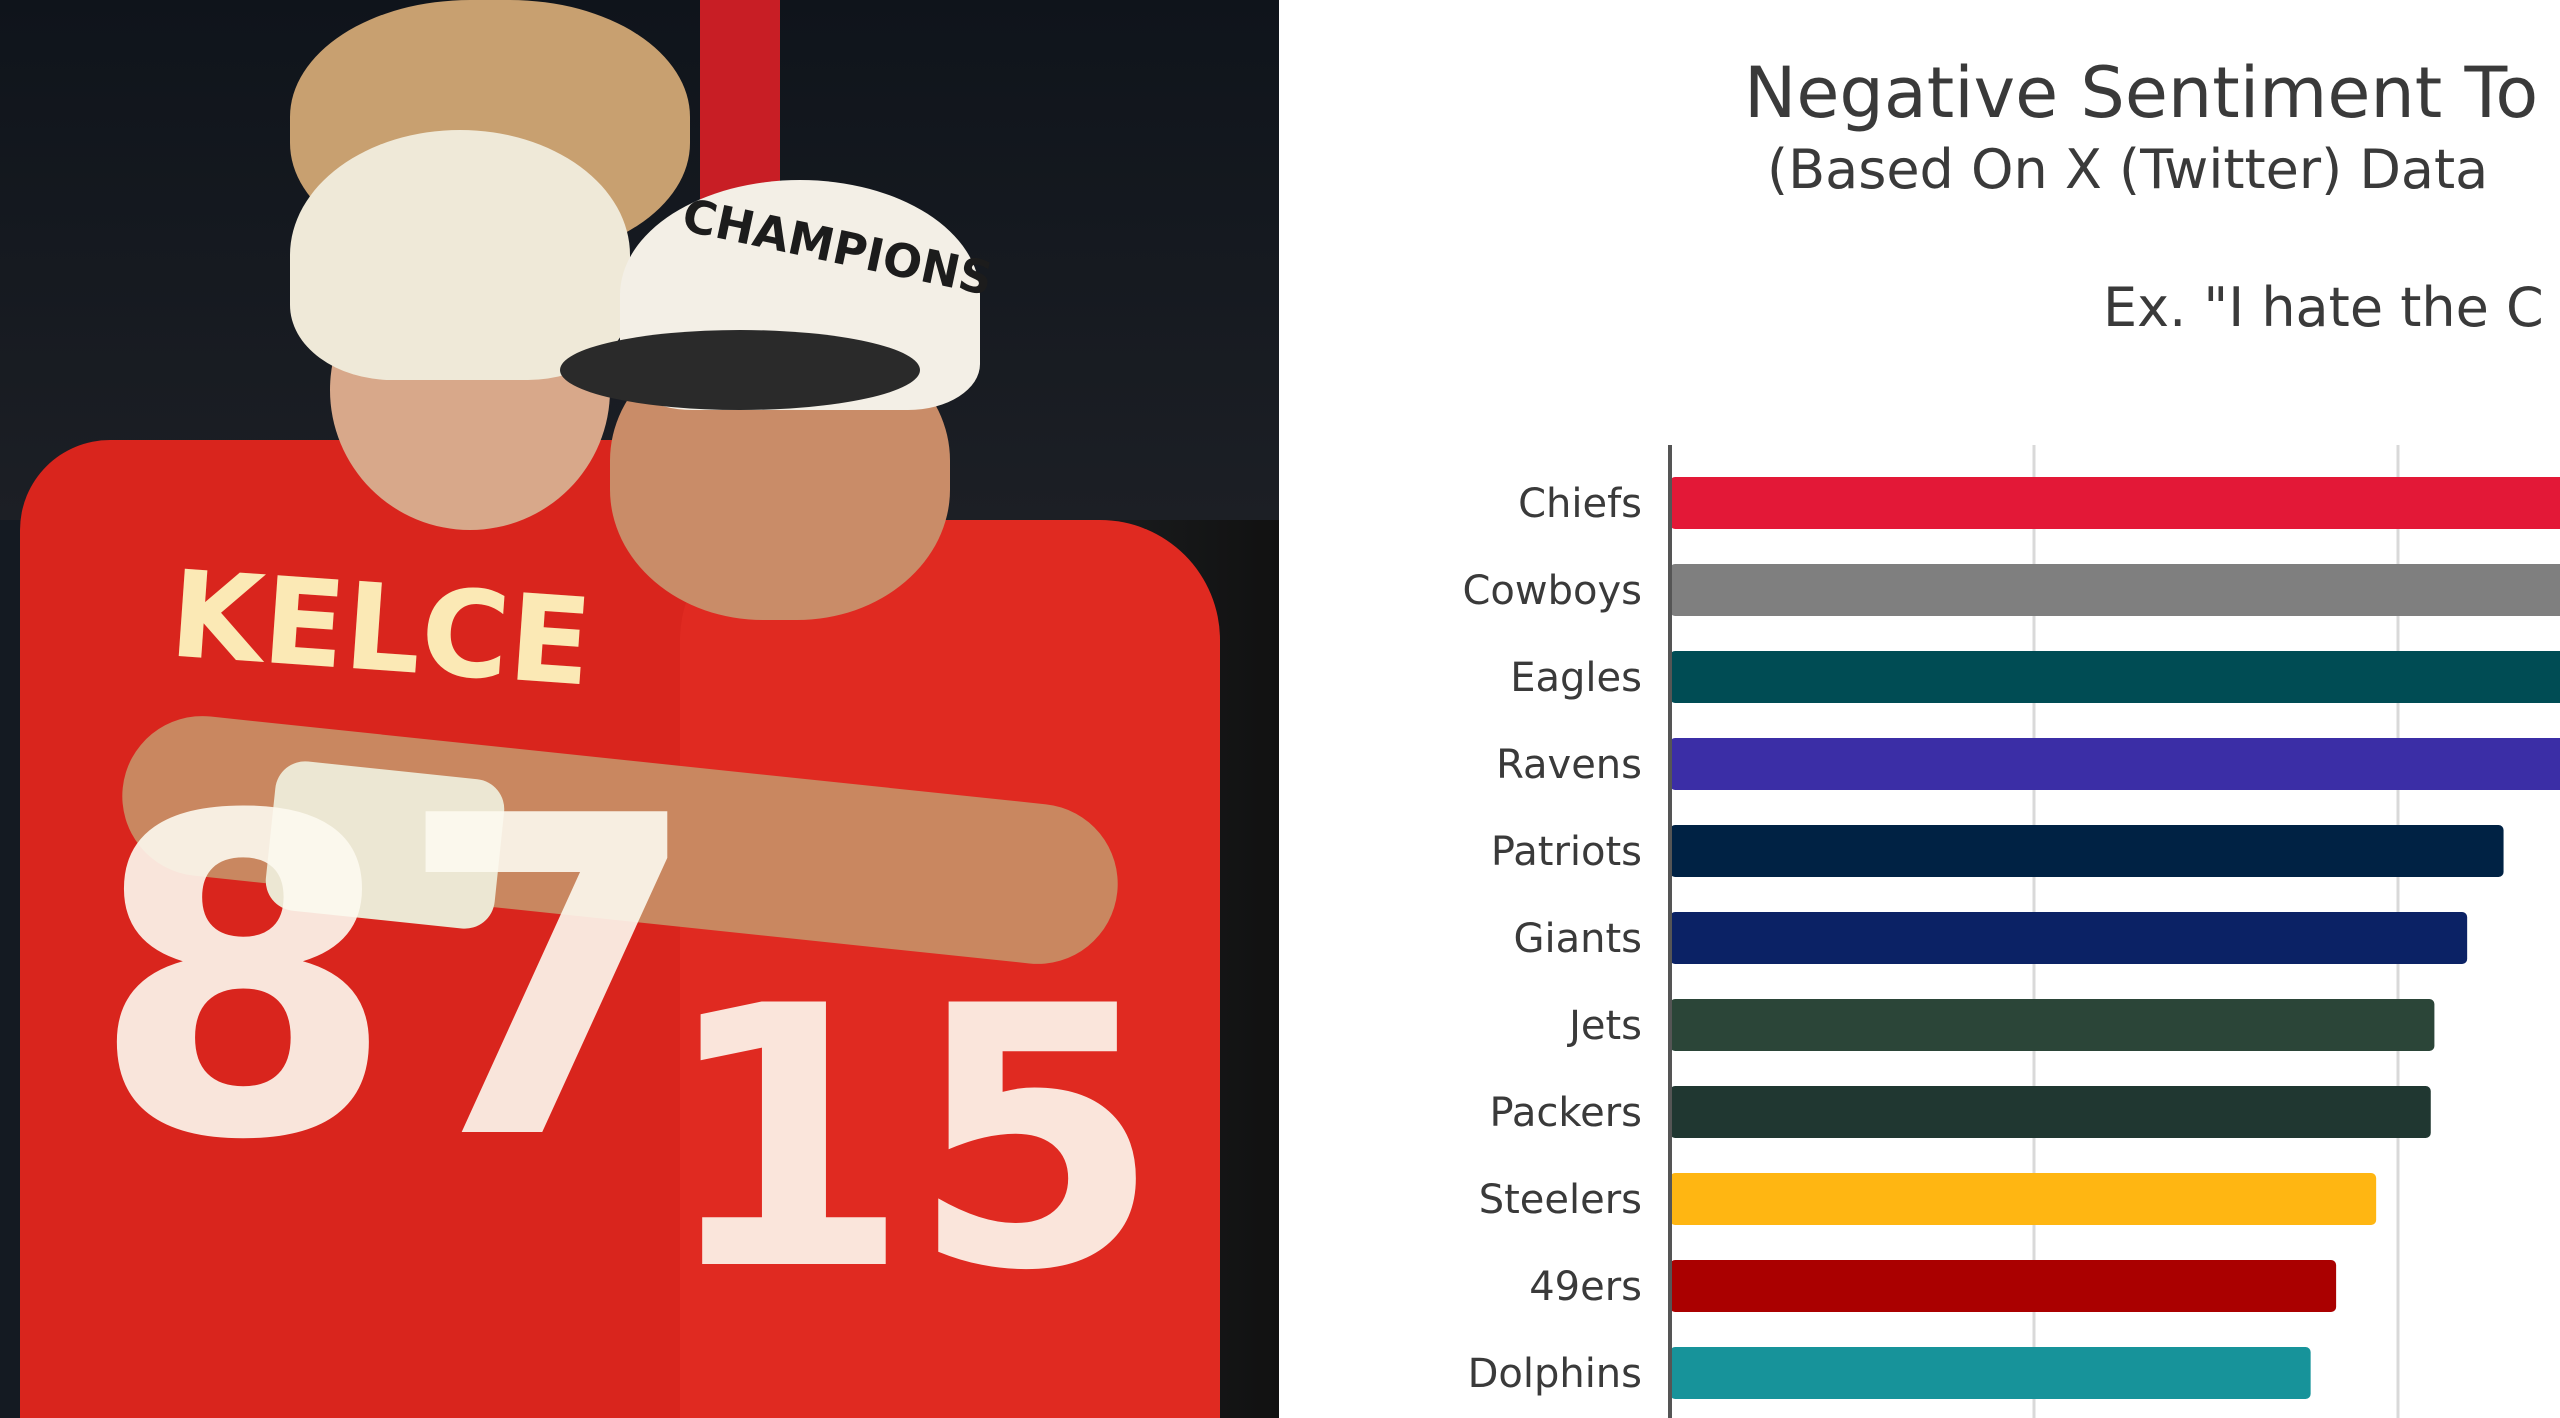 The image size is (2560, 1418). I want to click on category-label: Jets, so click(1604, 1026).